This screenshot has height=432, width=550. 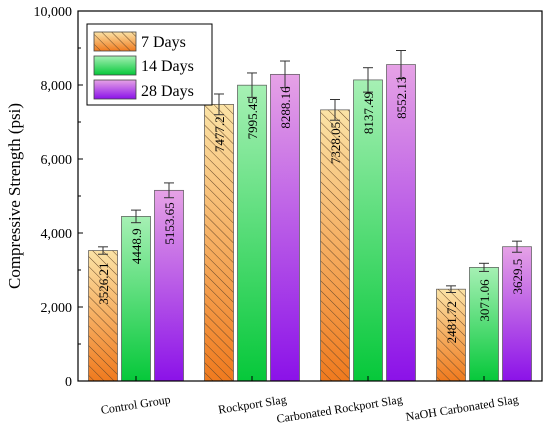 I want to click on legend: 7 Days 14 Days 28 Days, so click(x=149, y=64).